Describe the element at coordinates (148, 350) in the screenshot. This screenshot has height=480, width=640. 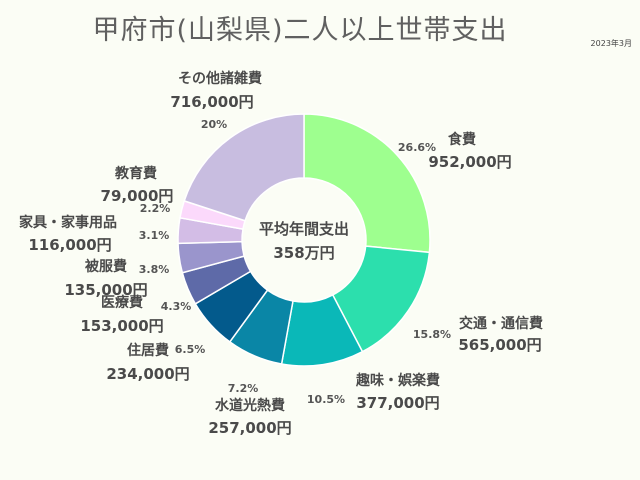
I see `slice-label-name: 住居費` at that location.